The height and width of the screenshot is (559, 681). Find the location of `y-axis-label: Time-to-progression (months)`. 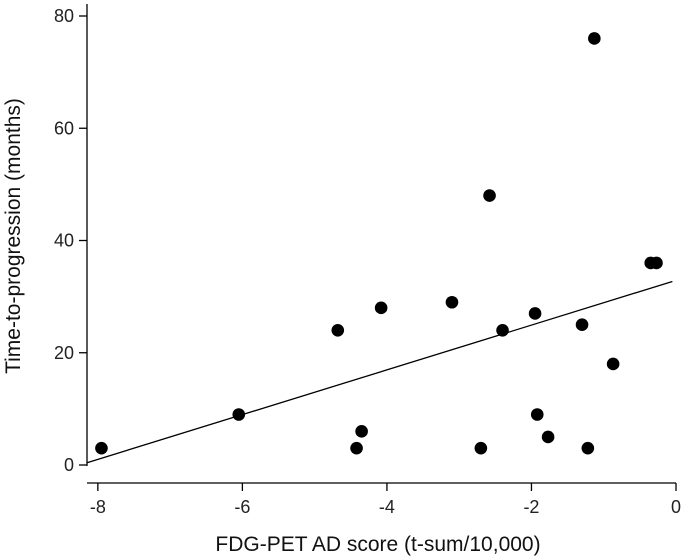

y-axis-label: Time-to-progression (months) is located at coordinates (13, 236).